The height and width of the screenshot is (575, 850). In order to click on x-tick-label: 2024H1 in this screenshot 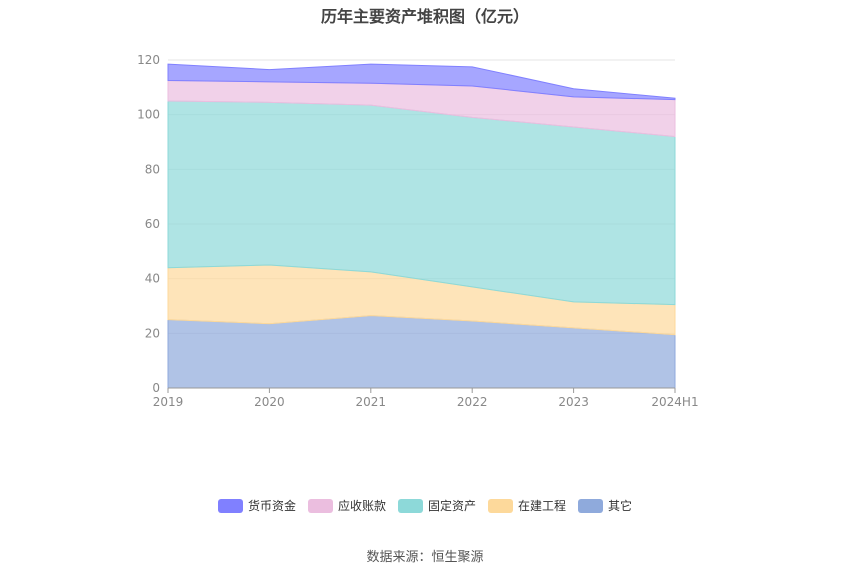, I will do `click(674, 402)`.